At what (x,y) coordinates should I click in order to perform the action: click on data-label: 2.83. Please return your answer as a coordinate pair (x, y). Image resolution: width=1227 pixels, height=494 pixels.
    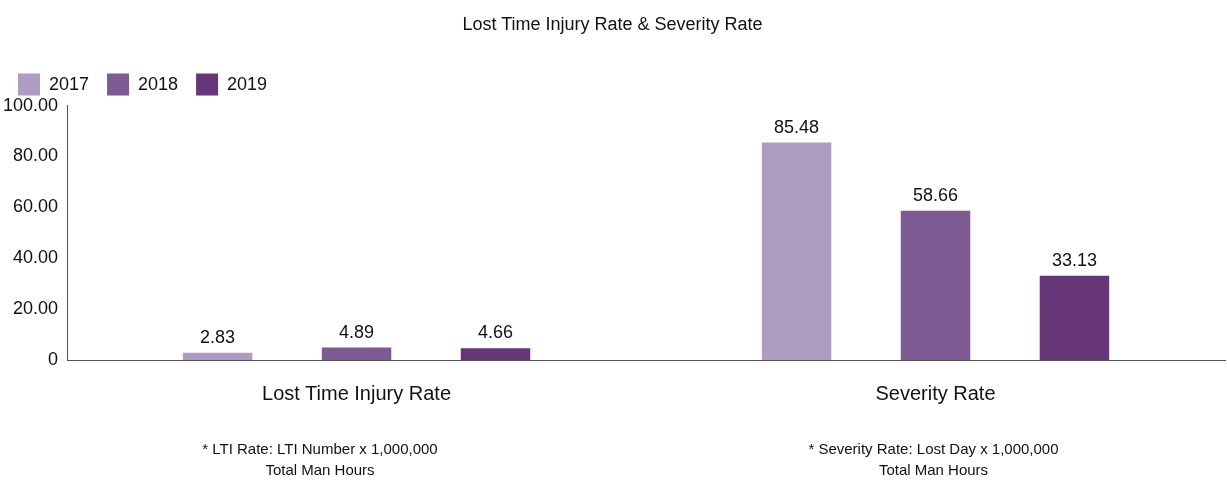
    Looking at the image, I should click on (218, 336).